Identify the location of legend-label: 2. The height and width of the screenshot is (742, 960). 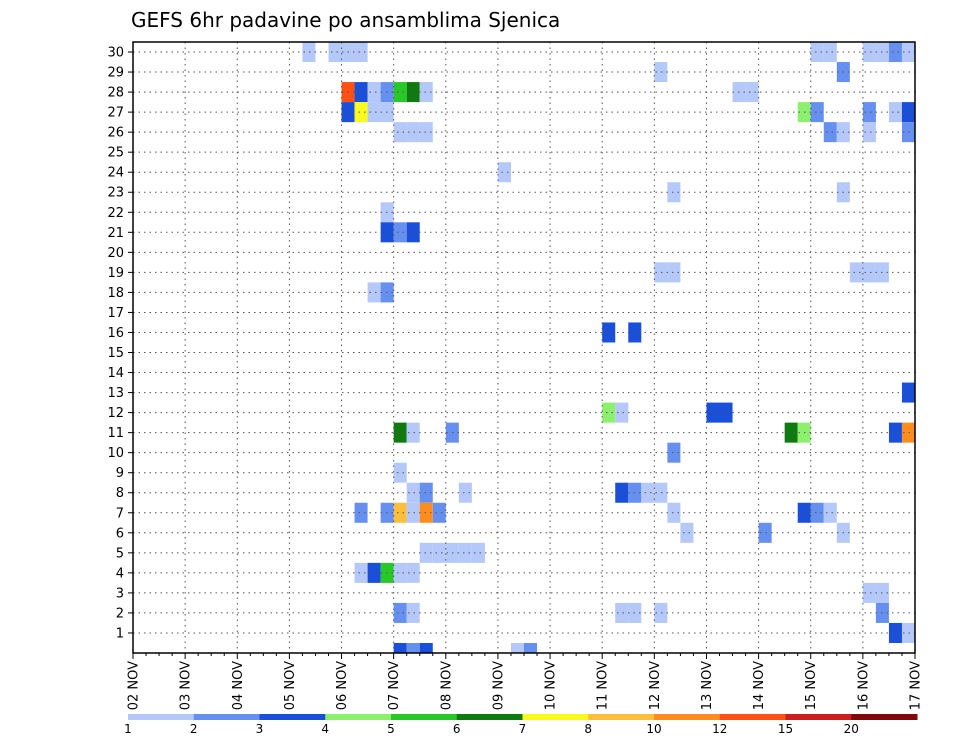
(194, 729).